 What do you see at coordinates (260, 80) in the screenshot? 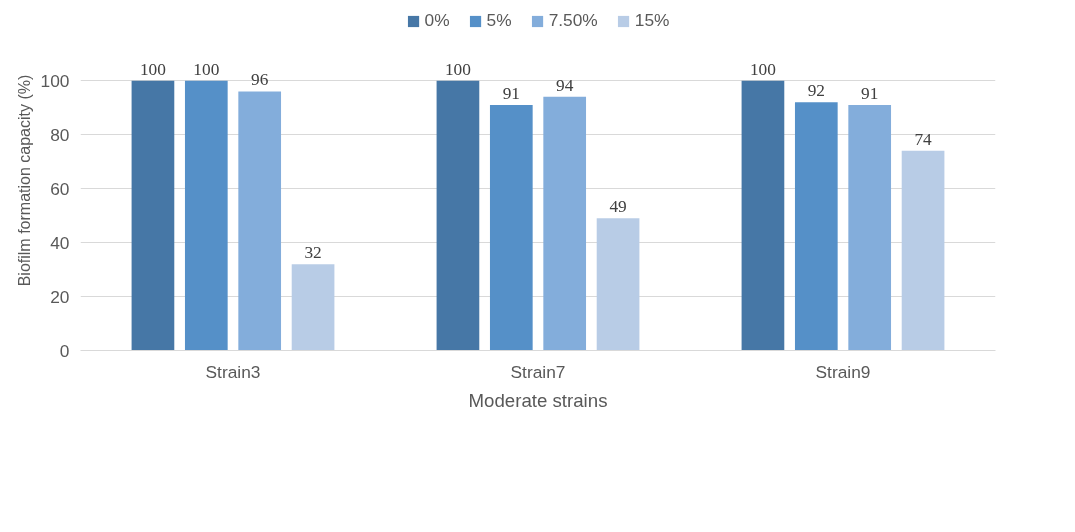
I see `data-label: 96` at bounding box center [260, 80].